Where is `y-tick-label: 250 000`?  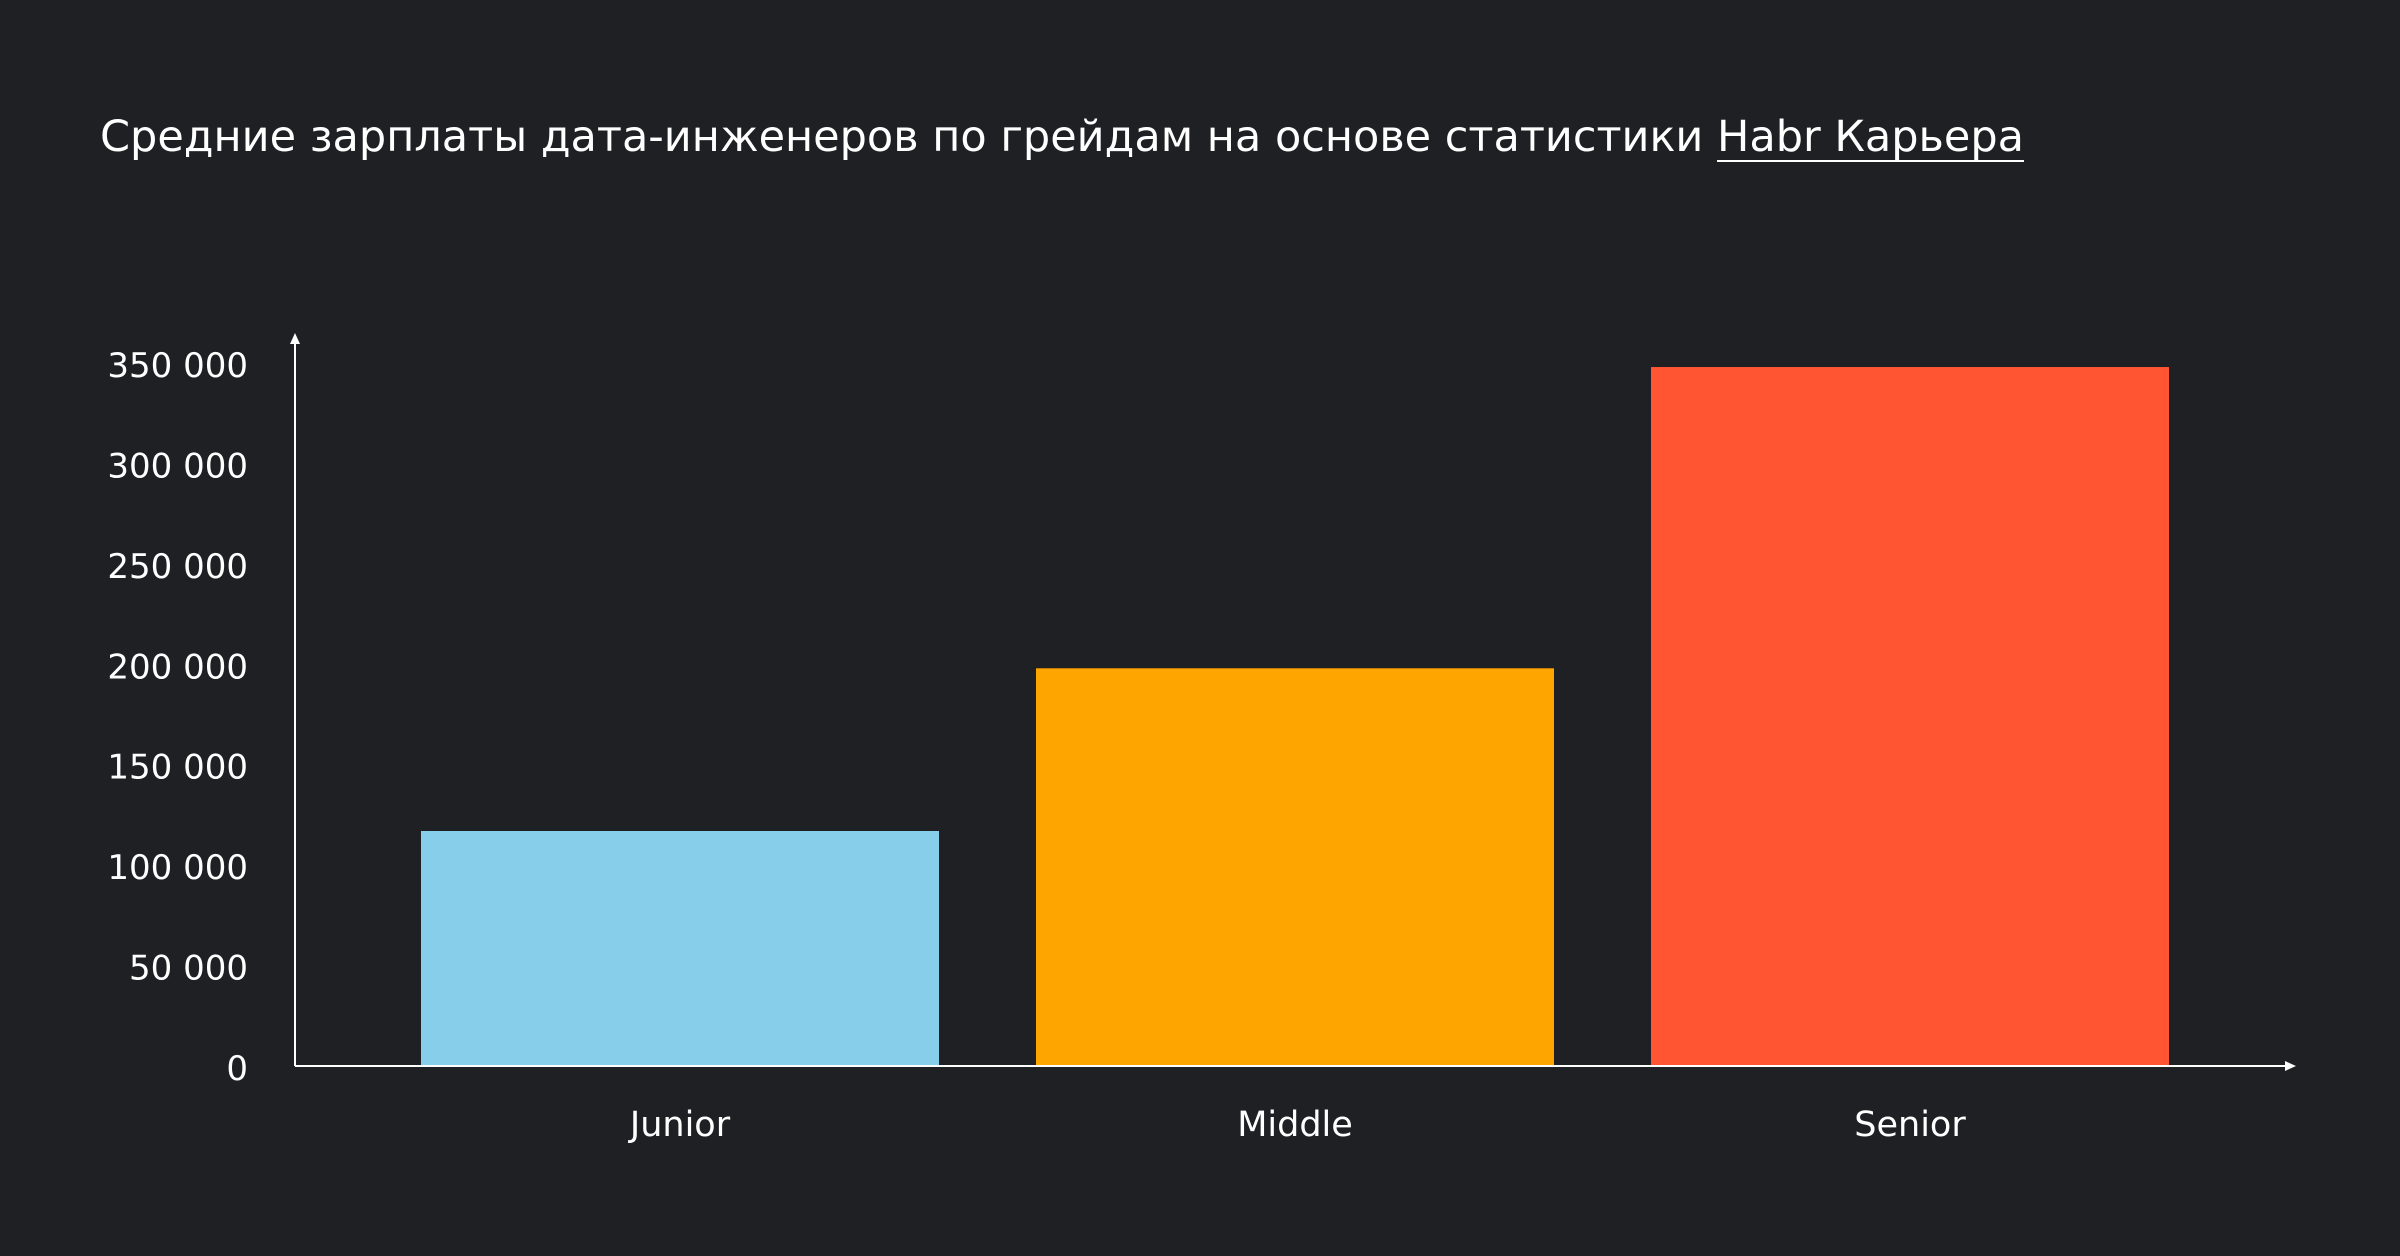
y-tick-label: 250 000 is located at coordinates (177, 567).